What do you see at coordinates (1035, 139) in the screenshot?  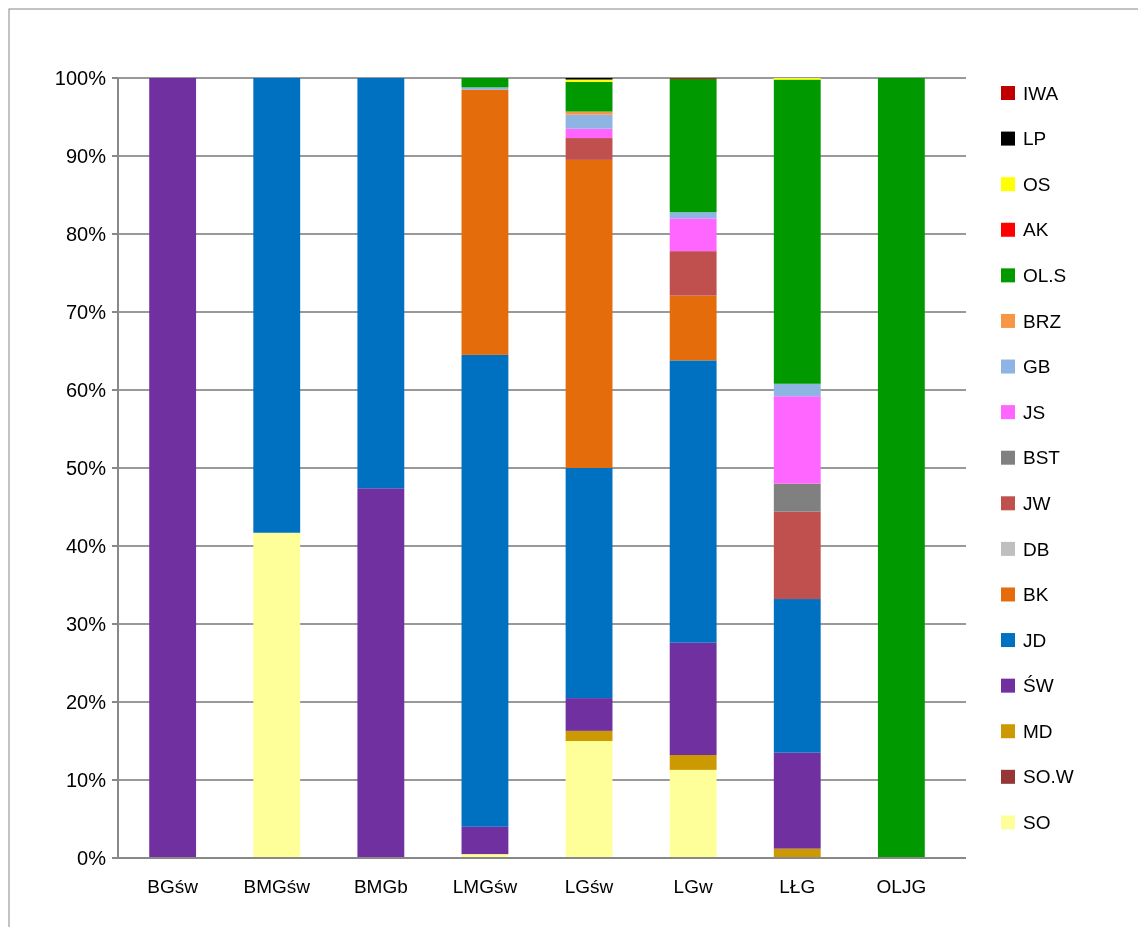 I see `legend-label: LP` at bounding box center [1035, 139].